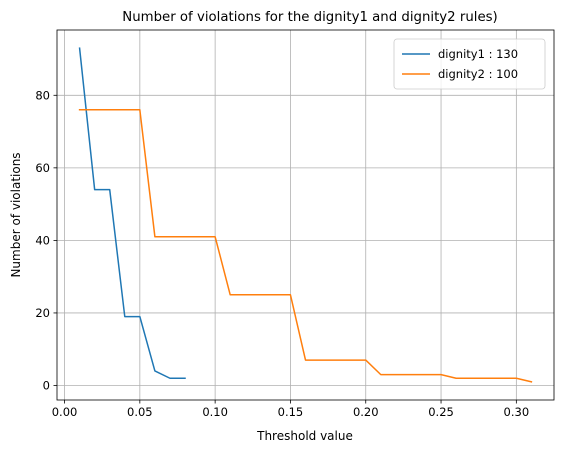 This screenshot has width=563, height=453. I want to click on y-axis-label: Number of violations, so click(16, 214).